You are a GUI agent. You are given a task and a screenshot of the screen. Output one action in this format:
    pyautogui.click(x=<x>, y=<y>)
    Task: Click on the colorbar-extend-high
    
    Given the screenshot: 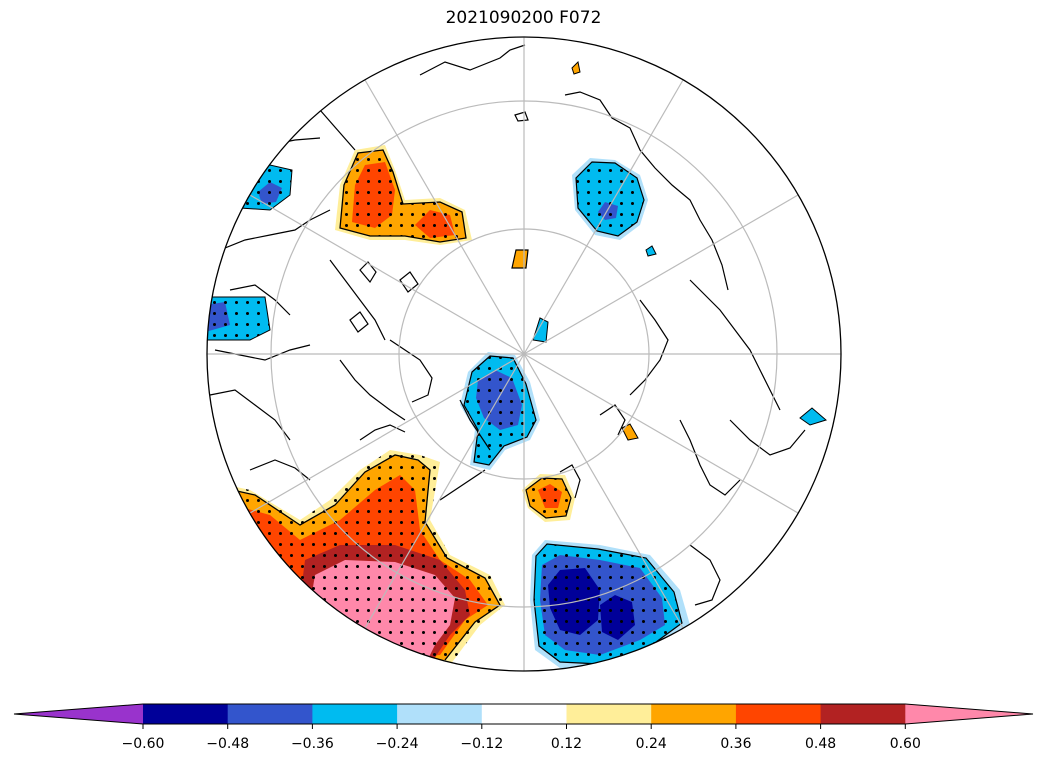 What is the action you would take?
    pyautogui.click(x=969, y=714)
    